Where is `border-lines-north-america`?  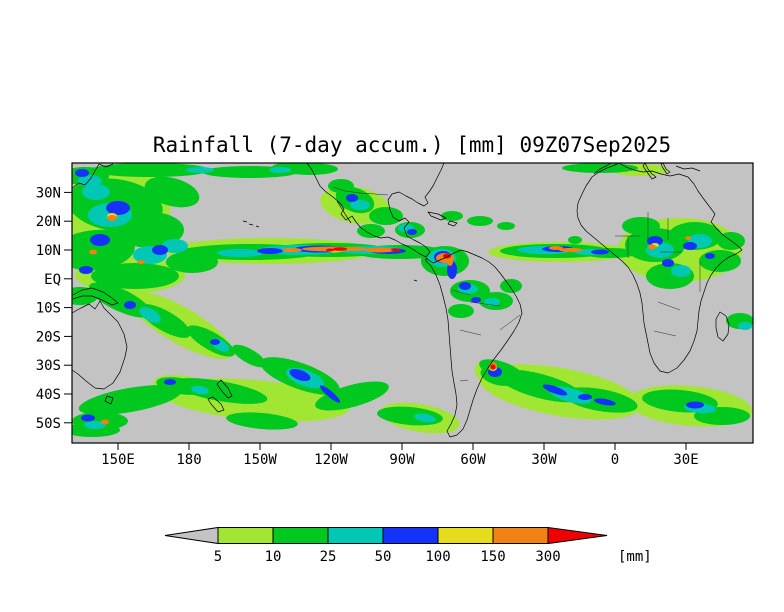 border-lines-north-america is located at coordinates (360, 191).